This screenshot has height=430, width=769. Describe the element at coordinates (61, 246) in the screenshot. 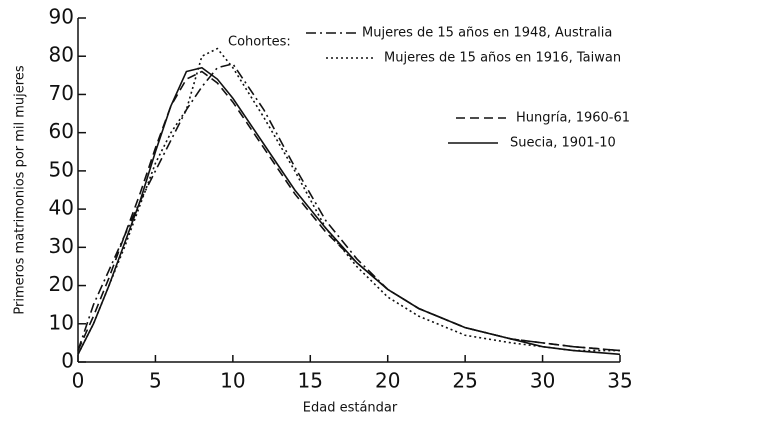

I see `y-tick-label: 30` at that location.